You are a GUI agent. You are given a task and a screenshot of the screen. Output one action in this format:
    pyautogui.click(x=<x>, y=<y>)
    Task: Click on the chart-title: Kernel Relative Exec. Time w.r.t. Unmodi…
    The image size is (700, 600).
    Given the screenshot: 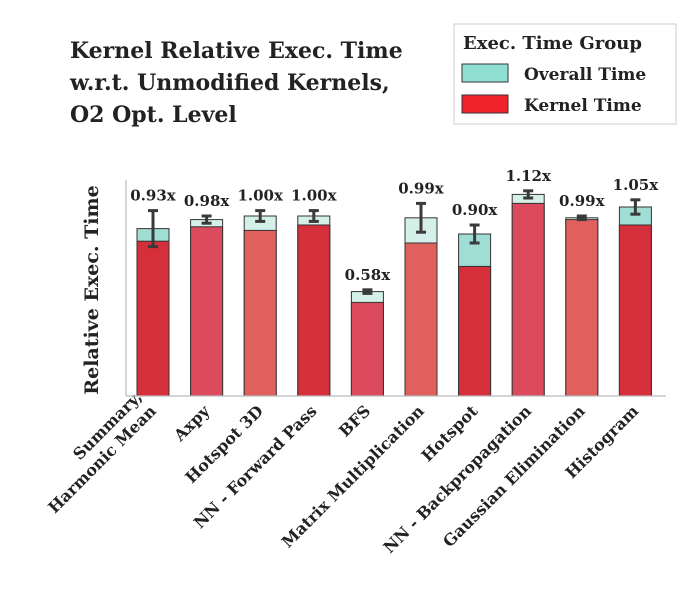 What is the action you would take?
    pyautogui.click(x=236, y=83)
    